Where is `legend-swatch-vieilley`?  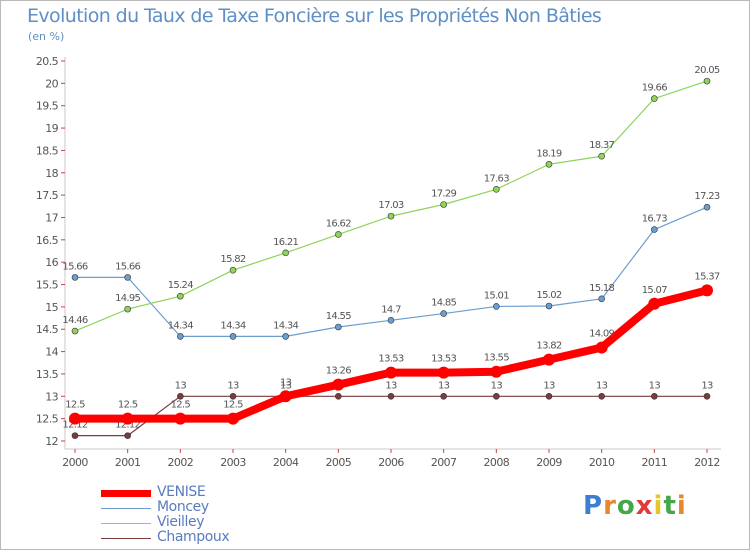
legend-swatch-vieilley is located at coordinates (126, 523).